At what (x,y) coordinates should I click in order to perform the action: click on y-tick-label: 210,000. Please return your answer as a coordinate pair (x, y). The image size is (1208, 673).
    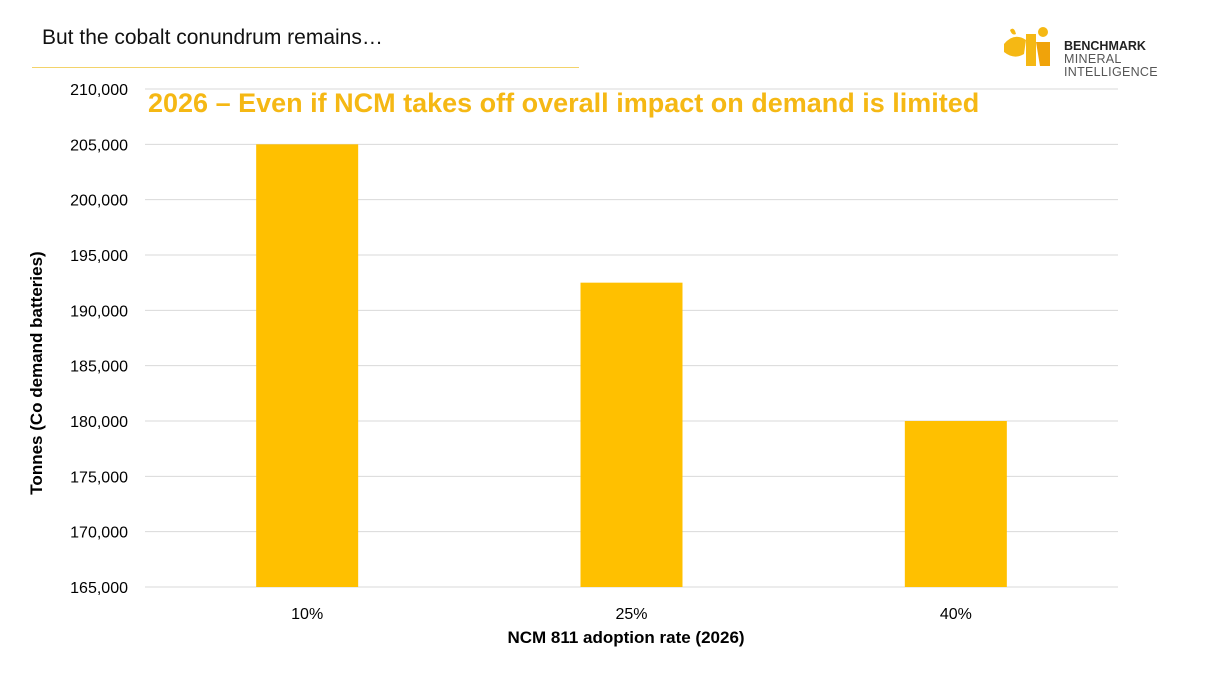
    Looking at the image, I should click on (99, 90).